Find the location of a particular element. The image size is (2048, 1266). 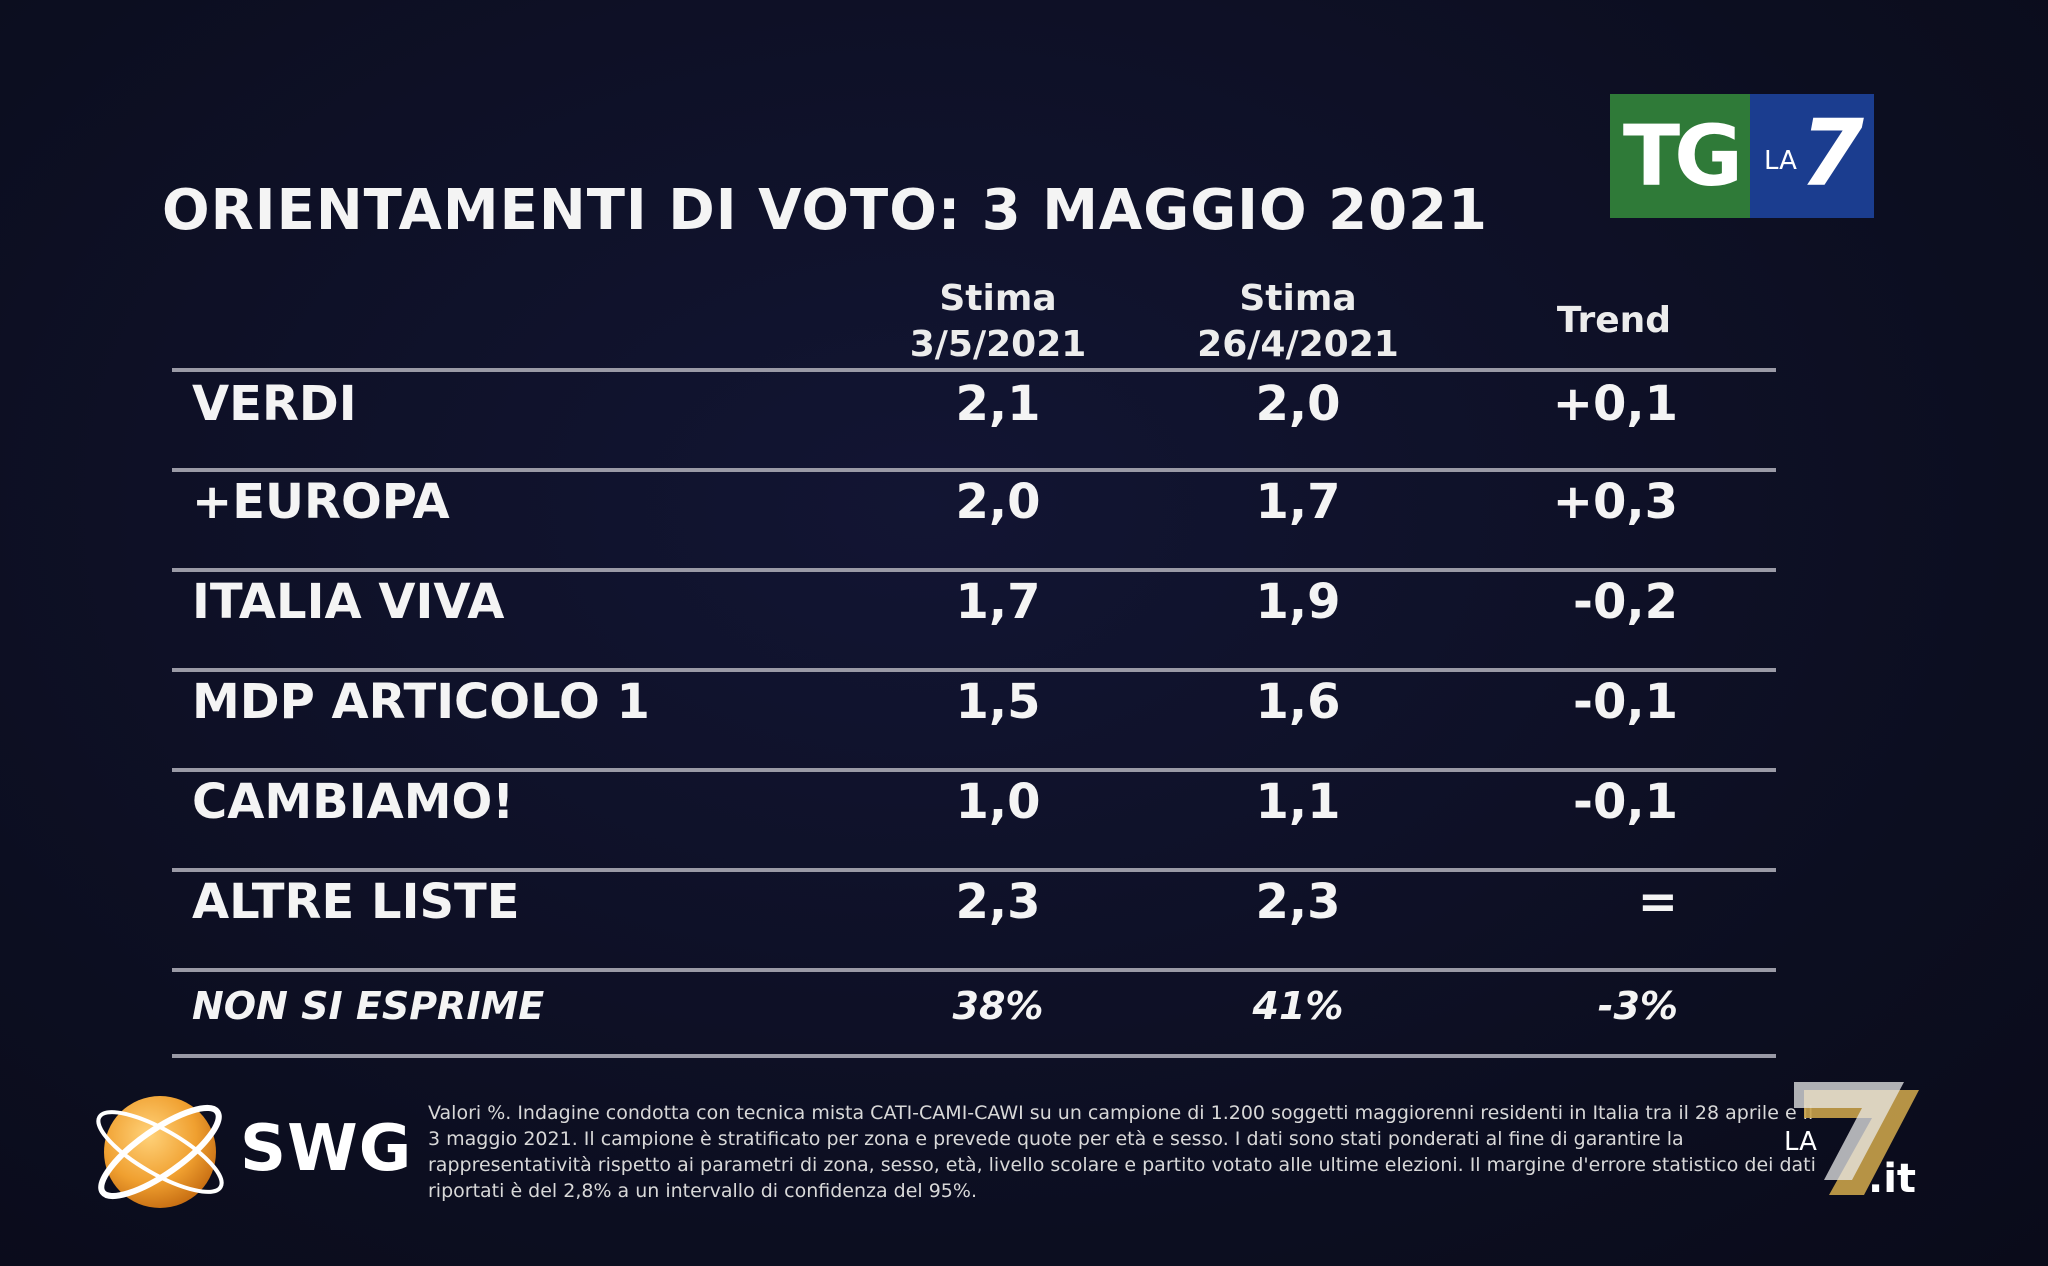

la7-it-logo: LA .it is located at coordinates (1851, 1141).